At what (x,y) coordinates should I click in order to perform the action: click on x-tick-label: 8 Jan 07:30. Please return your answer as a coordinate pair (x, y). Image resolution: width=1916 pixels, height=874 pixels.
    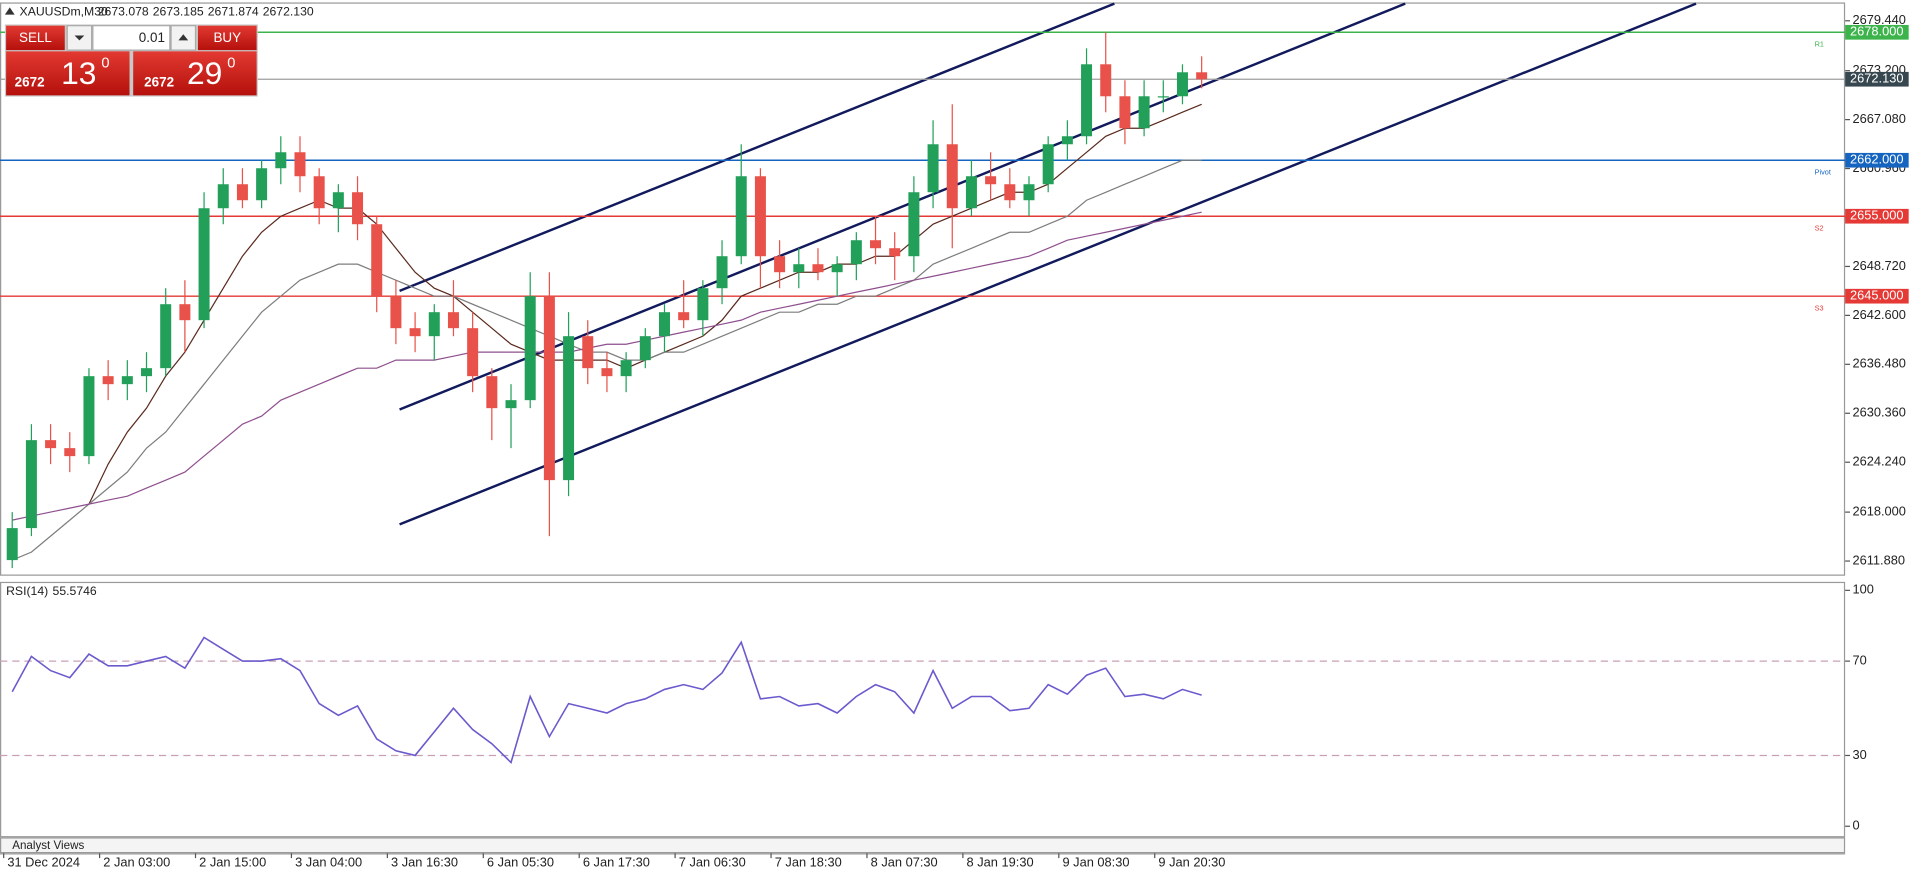
    Looking at the image, I should click on (904, 861).